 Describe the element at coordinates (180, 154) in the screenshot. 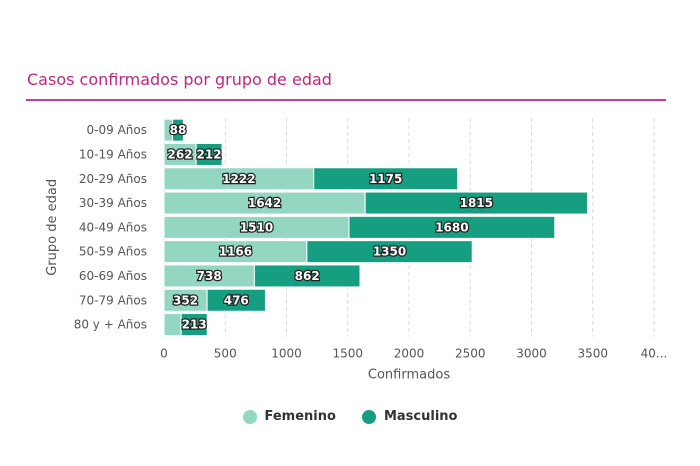

I see `data-label: 262` at that location.